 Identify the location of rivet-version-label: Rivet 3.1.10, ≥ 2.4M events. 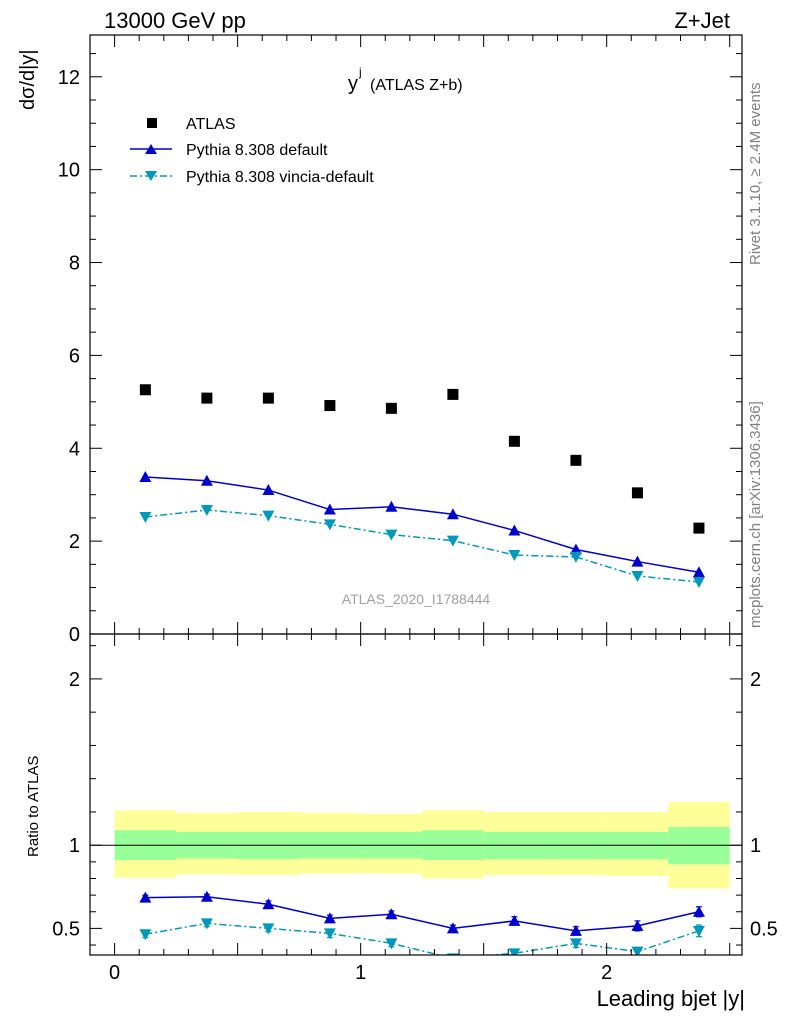
(755, 174).